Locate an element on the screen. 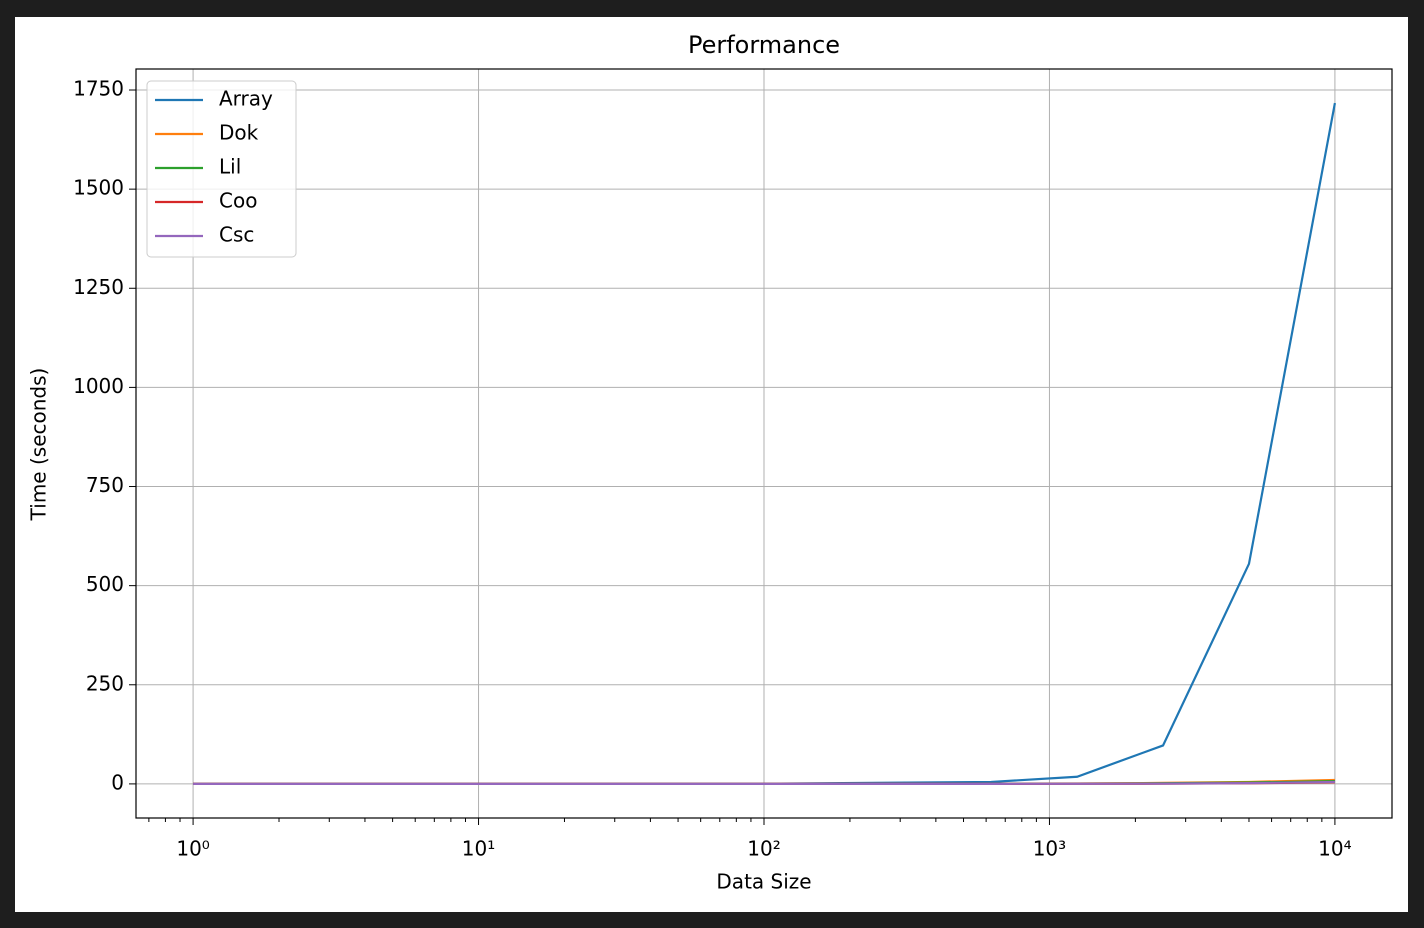  x-tick-label: 10³ is located at coordinates (1049, 849).